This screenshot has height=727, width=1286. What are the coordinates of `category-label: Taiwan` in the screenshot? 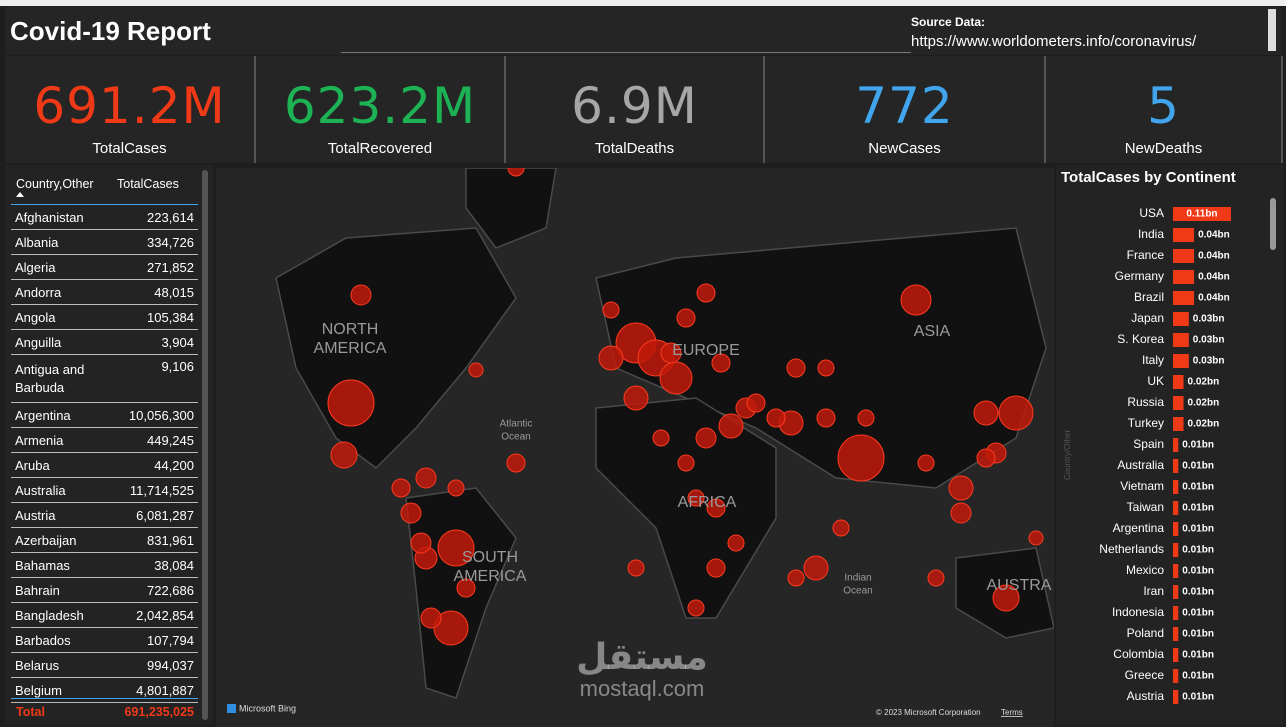 It's located at (1145, 507).